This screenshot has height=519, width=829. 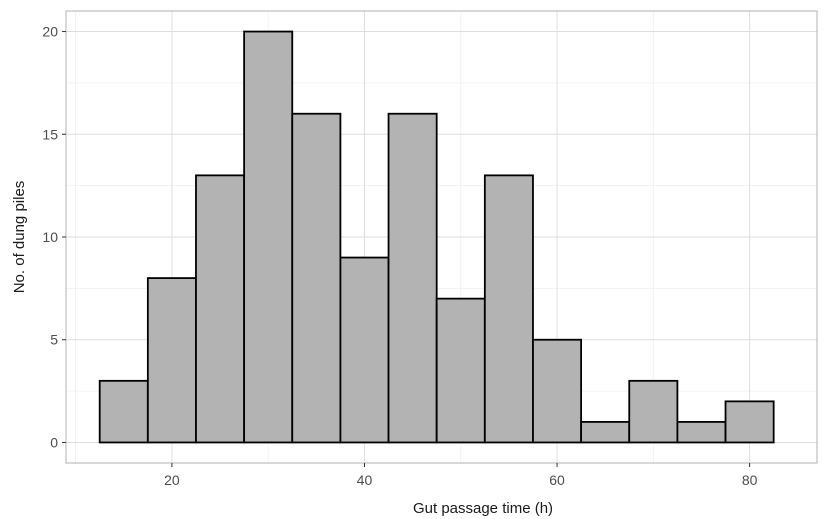 I want to click on y-tick-label: 5, so click(x=54, y=340).